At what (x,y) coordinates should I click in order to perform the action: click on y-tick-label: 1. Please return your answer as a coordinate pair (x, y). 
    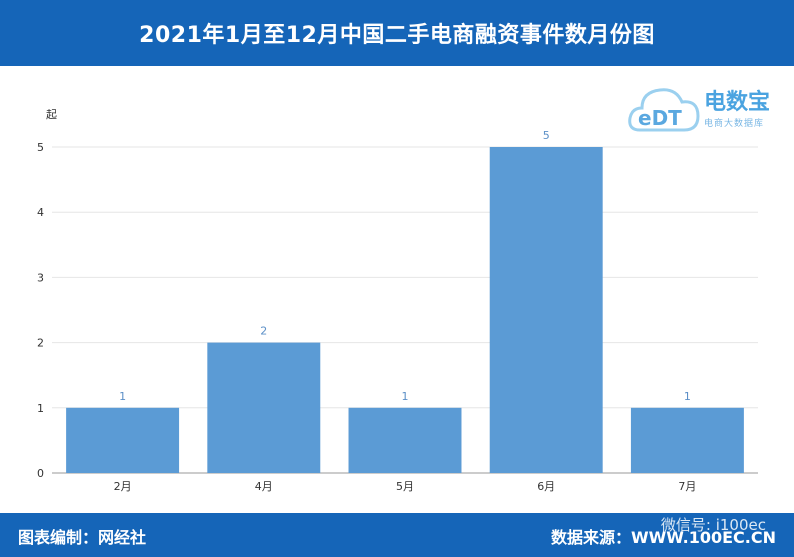
    Looking at the image, I should click on (40, 408).